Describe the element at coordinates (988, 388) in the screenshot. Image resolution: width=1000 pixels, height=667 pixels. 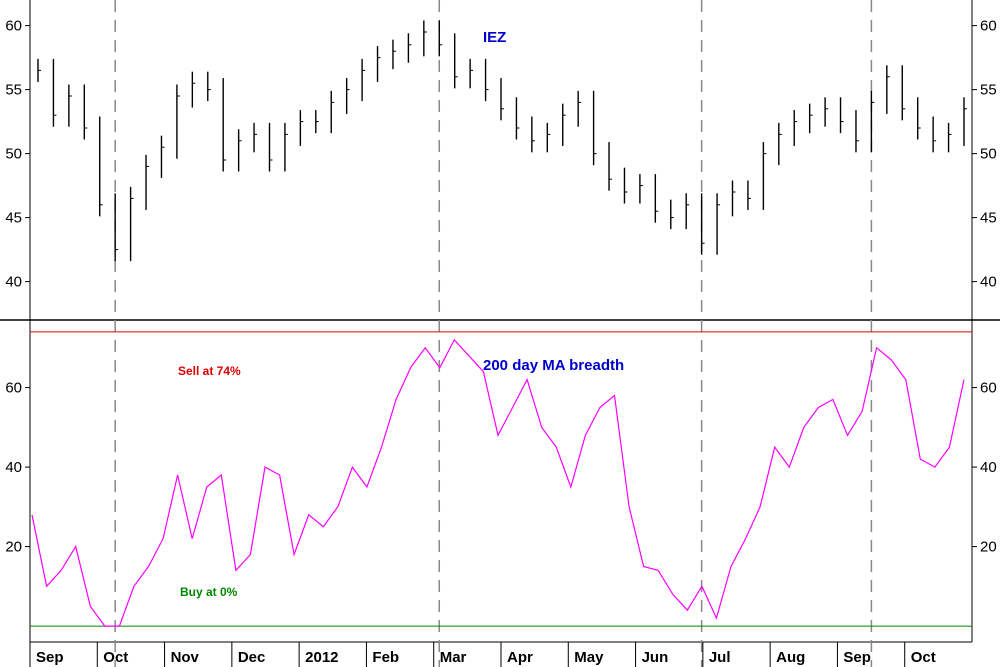
I see `breadth-tick-label-right: 60` at that location.